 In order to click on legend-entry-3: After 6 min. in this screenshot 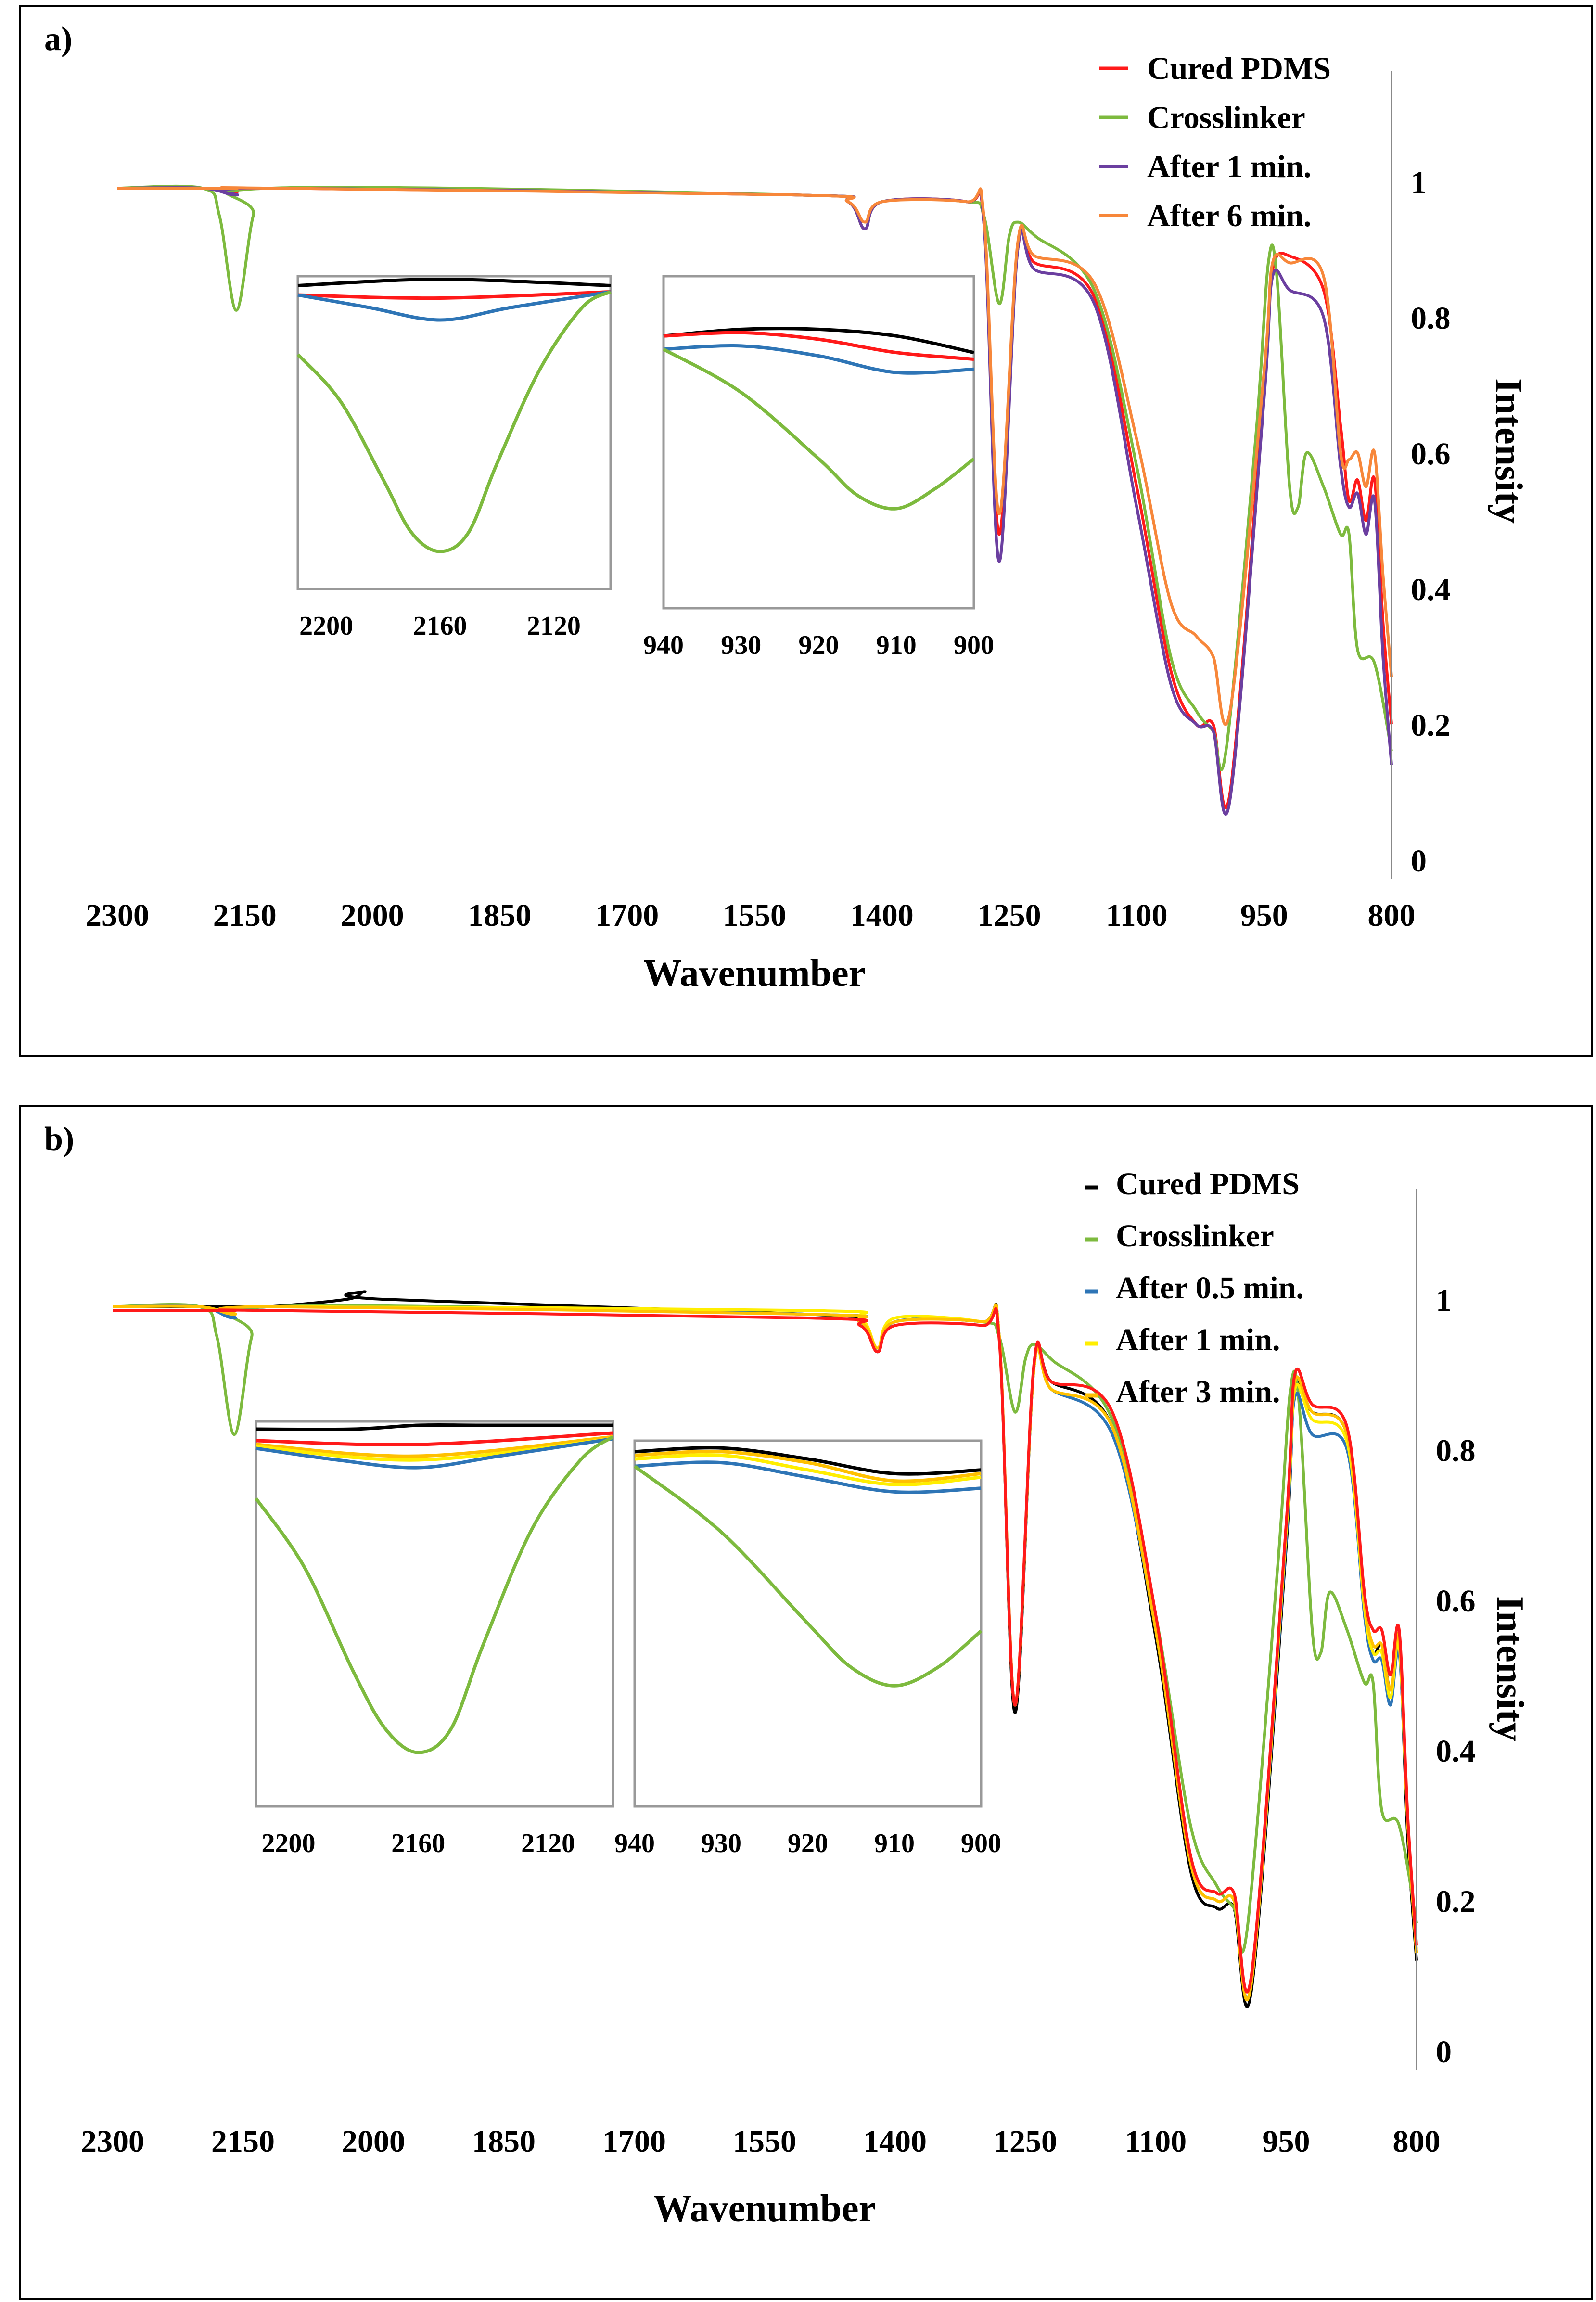, I will do `click(1229, 215)`.